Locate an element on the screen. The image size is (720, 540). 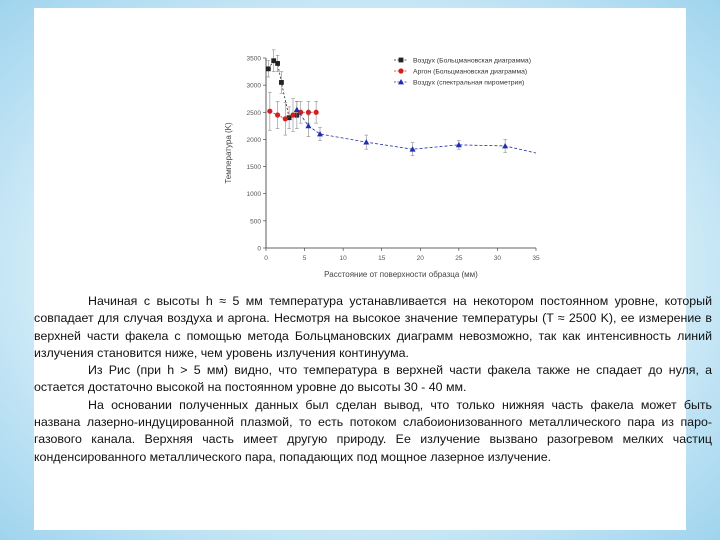
x-tick-label: 10 is located at coordinates (344, 258).